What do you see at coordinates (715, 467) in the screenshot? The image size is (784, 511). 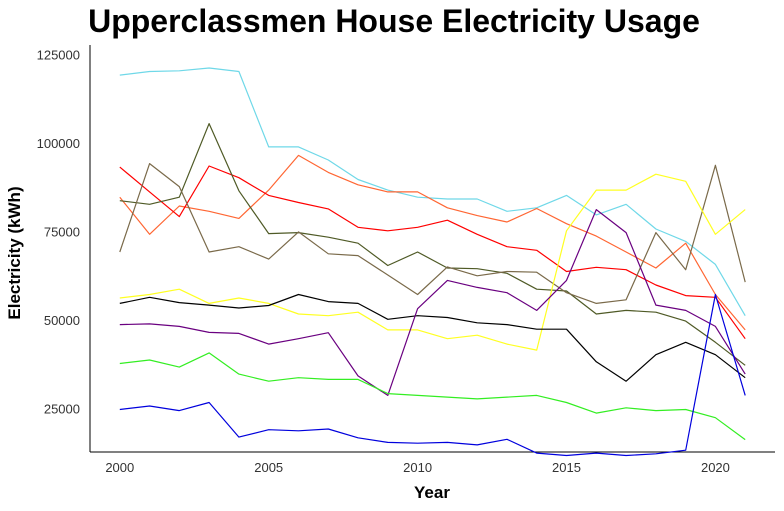 I see `x-tick-label: 2020` at bounding box center [715, 467].